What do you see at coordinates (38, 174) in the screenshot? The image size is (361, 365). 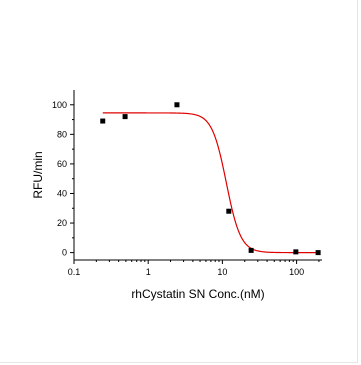 I see `y-axis-title: RFU/min` at bounding box center [38, 174].